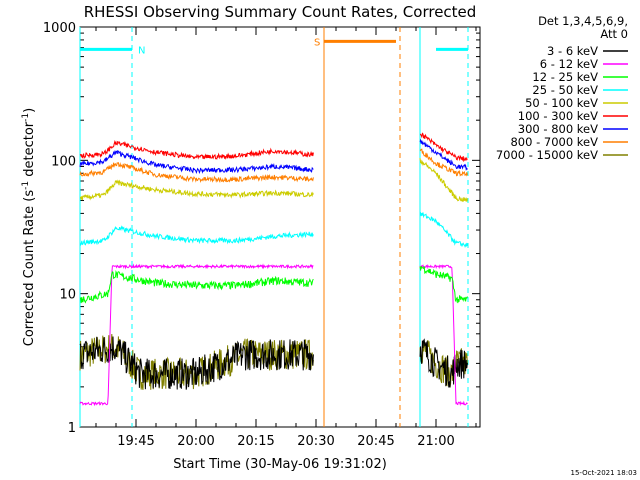 This screenshot has width=640, height=480. I want to click on legend-label: 12 - 25 keV, so click(565, 77).